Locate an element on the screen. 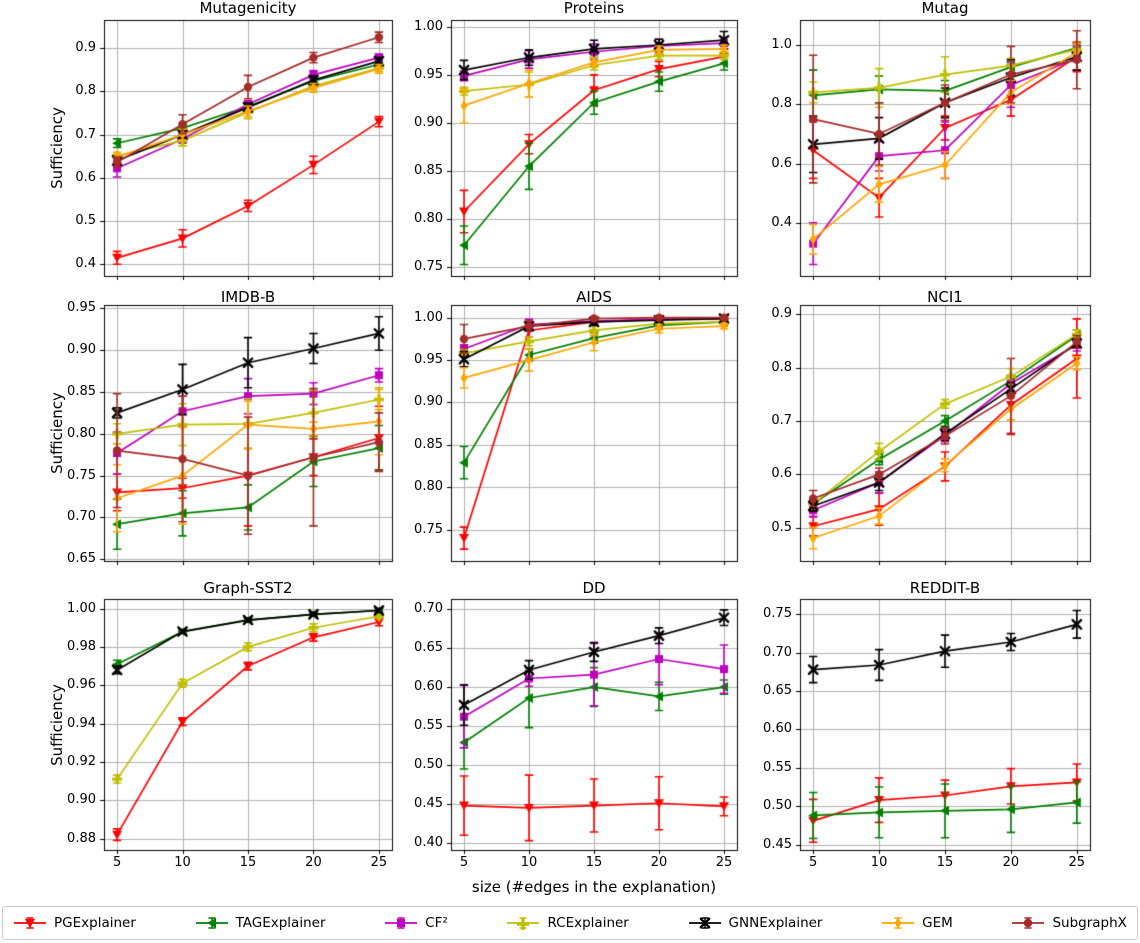 The image size is (1140, 943). legend-label: TAGExplainer is located at coordinates (280, 923).